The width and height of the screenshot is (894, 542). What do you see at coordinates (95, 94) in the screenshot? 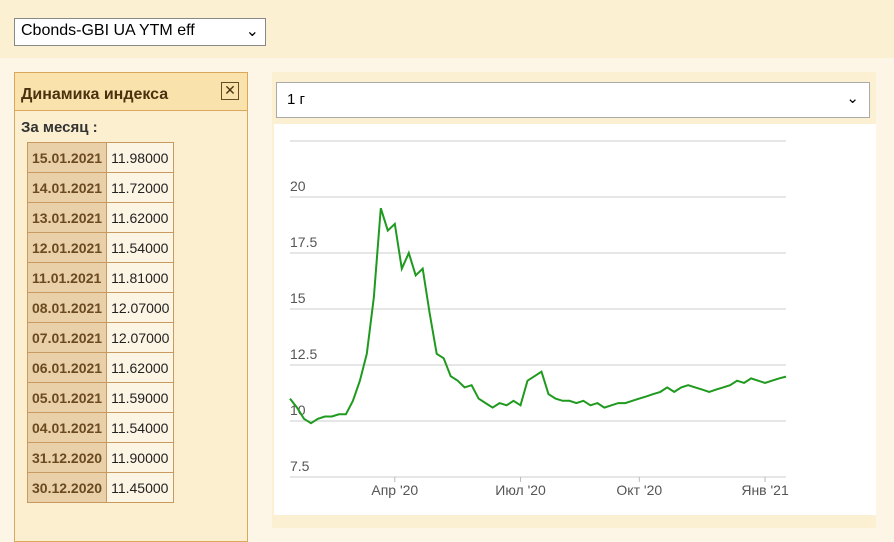
I see `panel-title: Динамика индекса` at bounding box center [95, 94].